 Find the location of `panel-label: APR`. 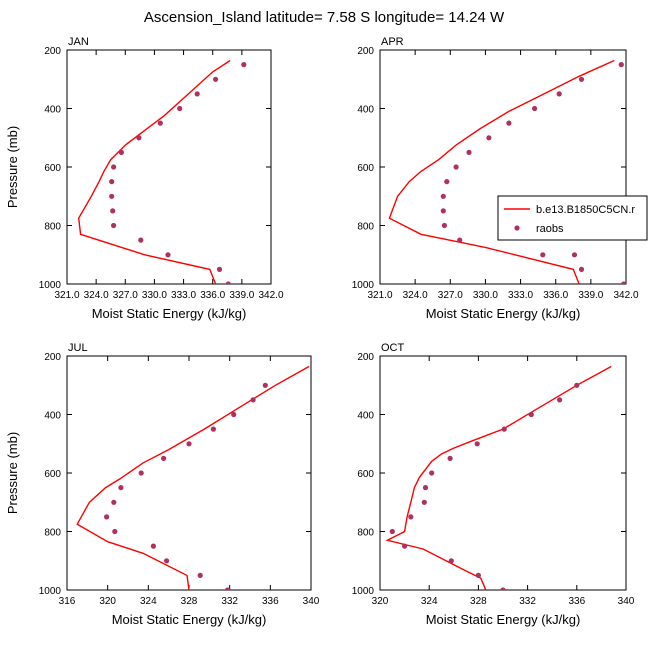

panel-label: APR is located at coordinates (392, 42).